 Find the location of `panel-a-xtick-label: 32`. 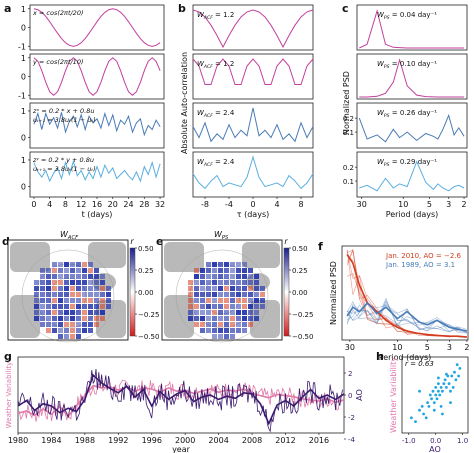

panel-a-xtick-label: 32 is located at coordinates (160, 204).